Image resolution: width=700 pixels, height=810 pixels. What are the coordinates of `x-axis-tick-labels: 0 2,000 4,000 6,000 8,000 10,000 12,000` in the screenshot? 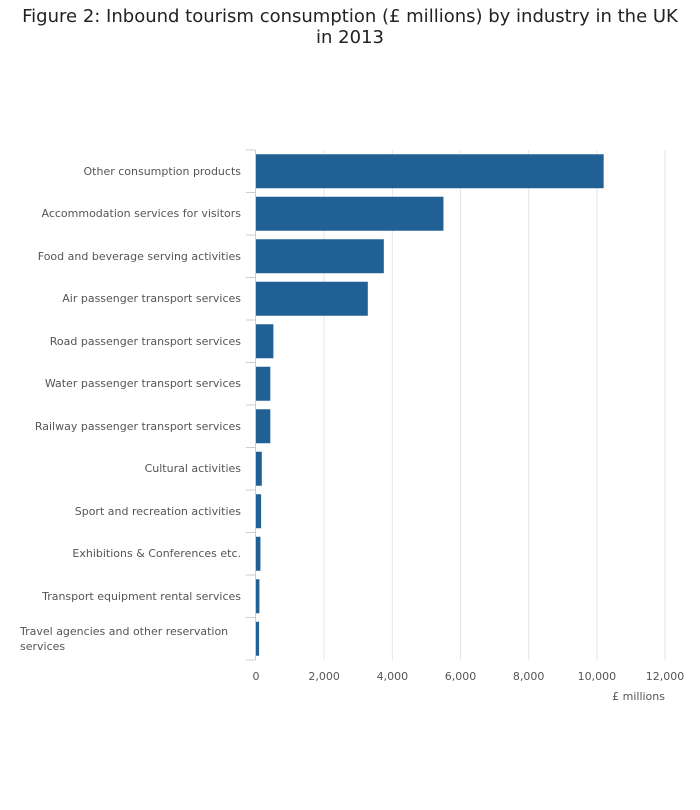 It's located at (469, 676).